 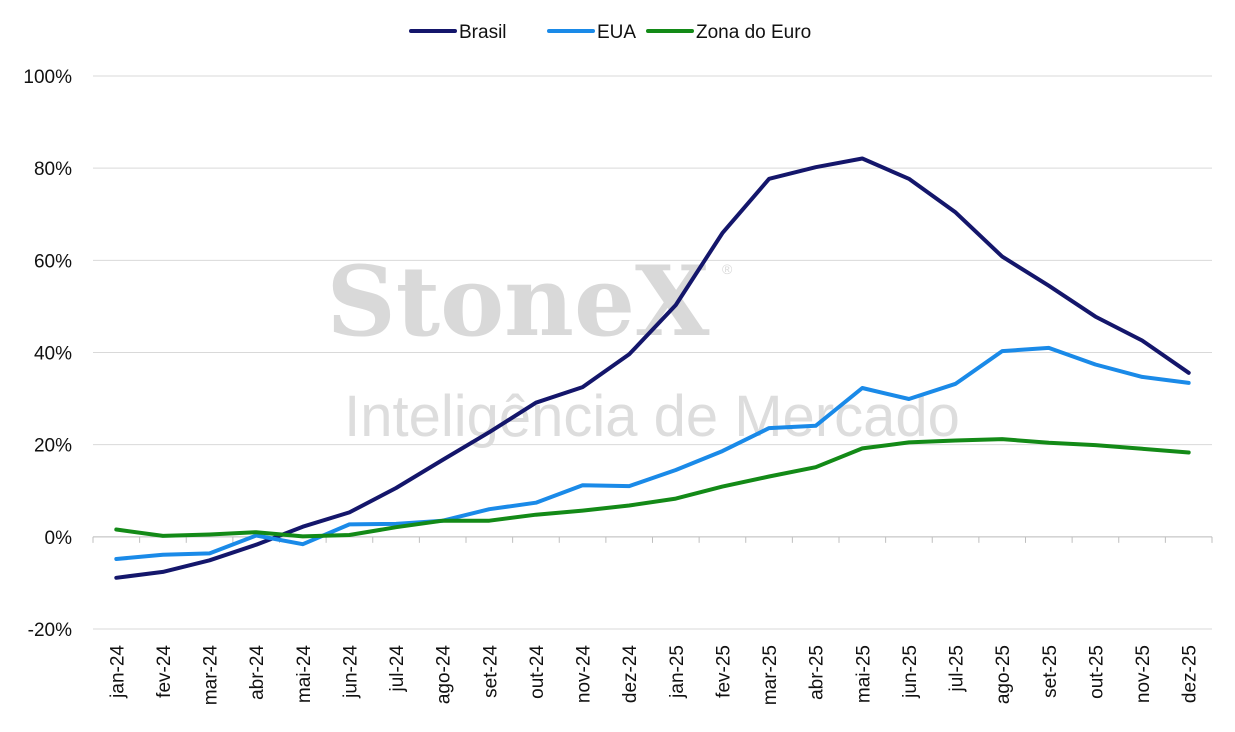 What do you see at coordinates (53, 354) in the screenshot?
I see `y-tick-label: 40%` at bounding box center [53, 354].